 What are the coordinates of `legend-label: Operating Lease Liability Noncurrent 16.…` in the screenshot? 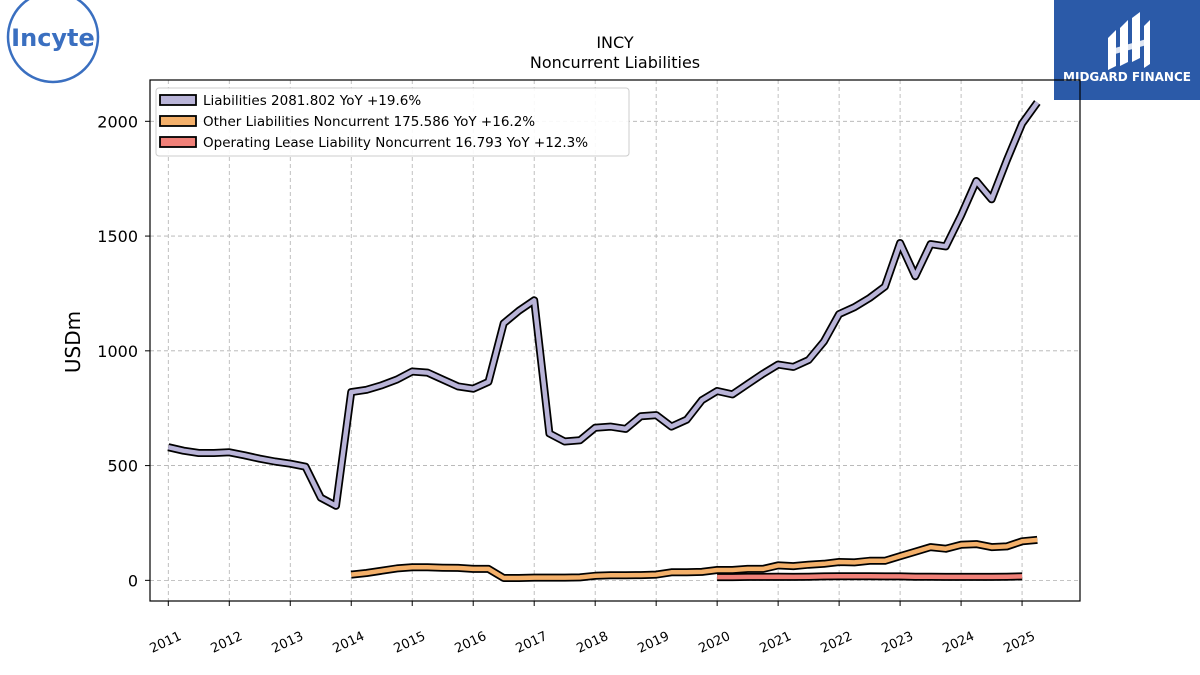 It's located at (395, 143).